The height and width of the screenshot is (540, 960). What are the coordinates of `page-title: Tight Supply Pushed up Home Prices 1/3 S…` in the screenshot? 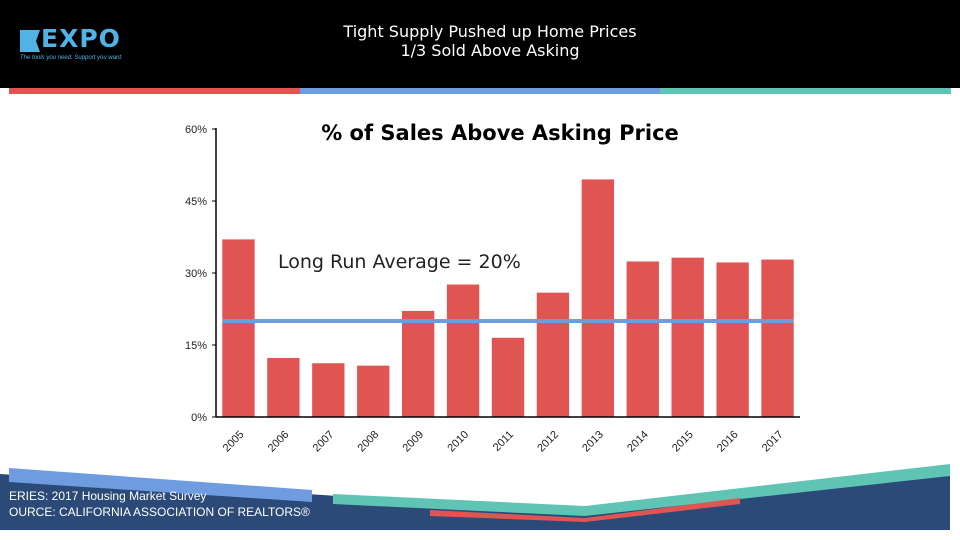 It's located at (490, 41).